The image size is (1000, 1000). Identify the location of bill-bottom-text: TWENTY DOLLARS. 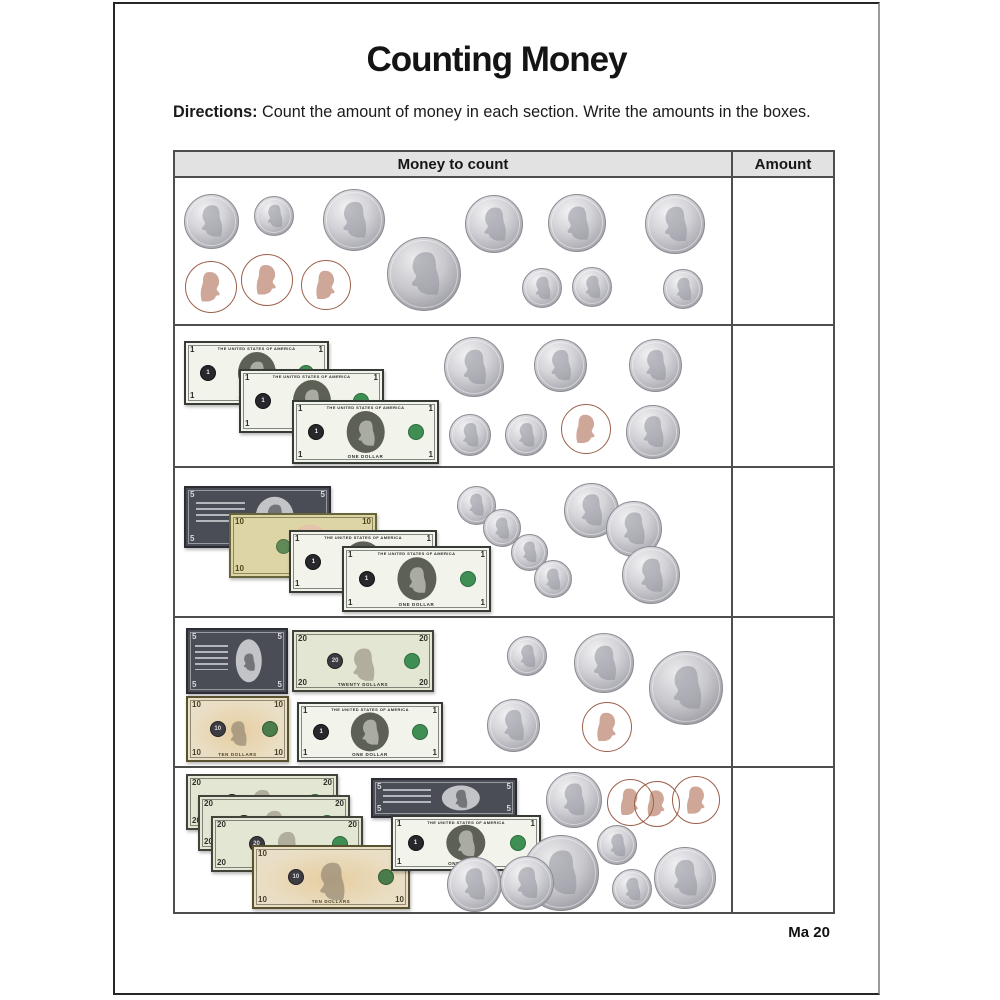
(363, 684).